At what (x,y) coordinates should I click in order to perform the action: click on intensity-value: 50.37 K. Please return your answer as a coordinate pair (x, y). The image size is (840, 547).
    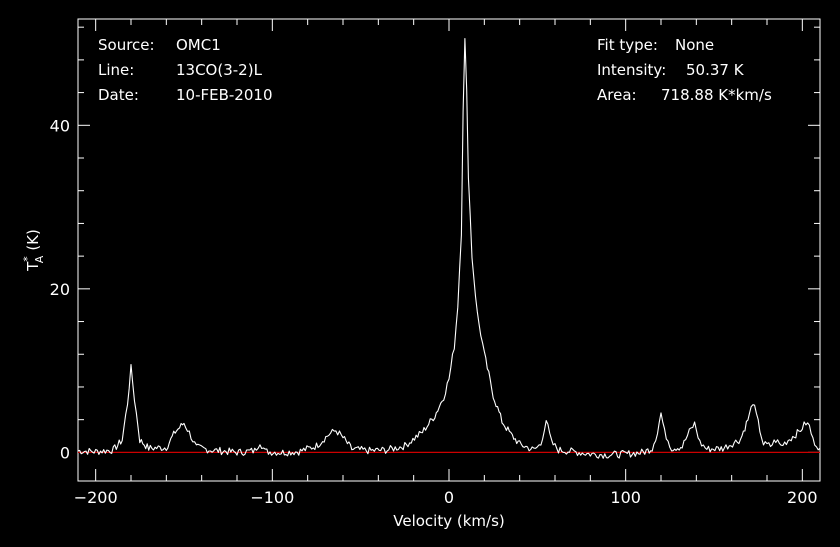
    Looking at the image, I should click on (715, 70).